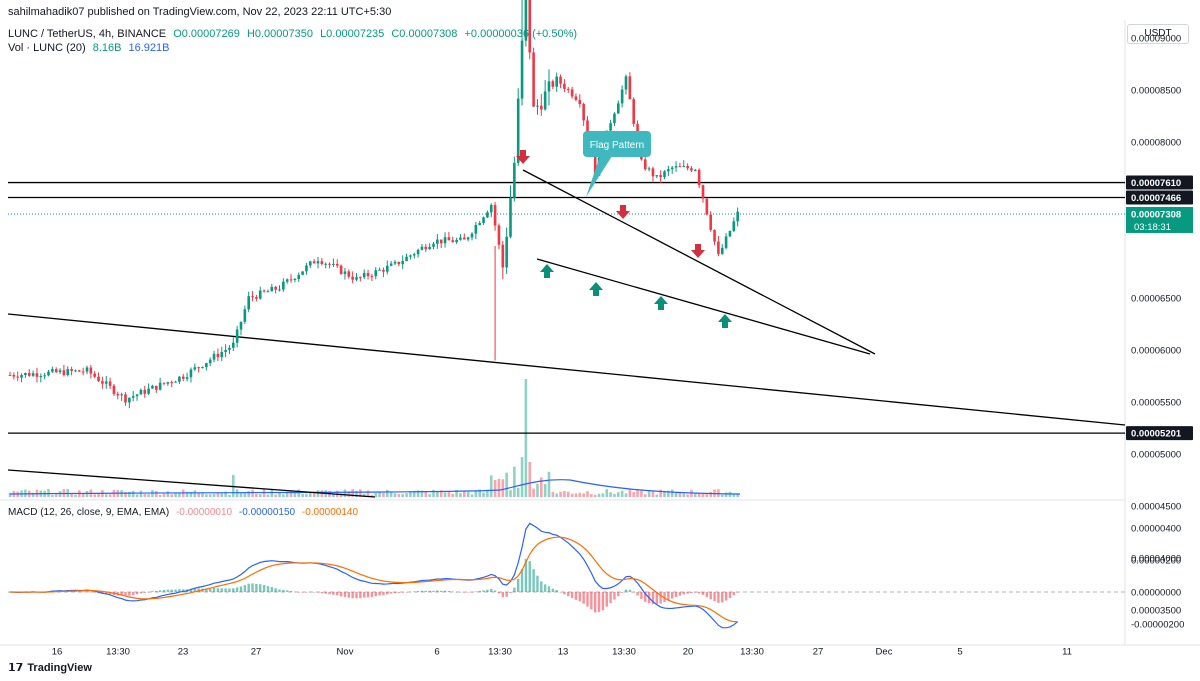  What do you see at coordinates (1156, 143) in the screenshot?
I see `price-tick-label: 0.00008000` at bounding box center [1156, 143].